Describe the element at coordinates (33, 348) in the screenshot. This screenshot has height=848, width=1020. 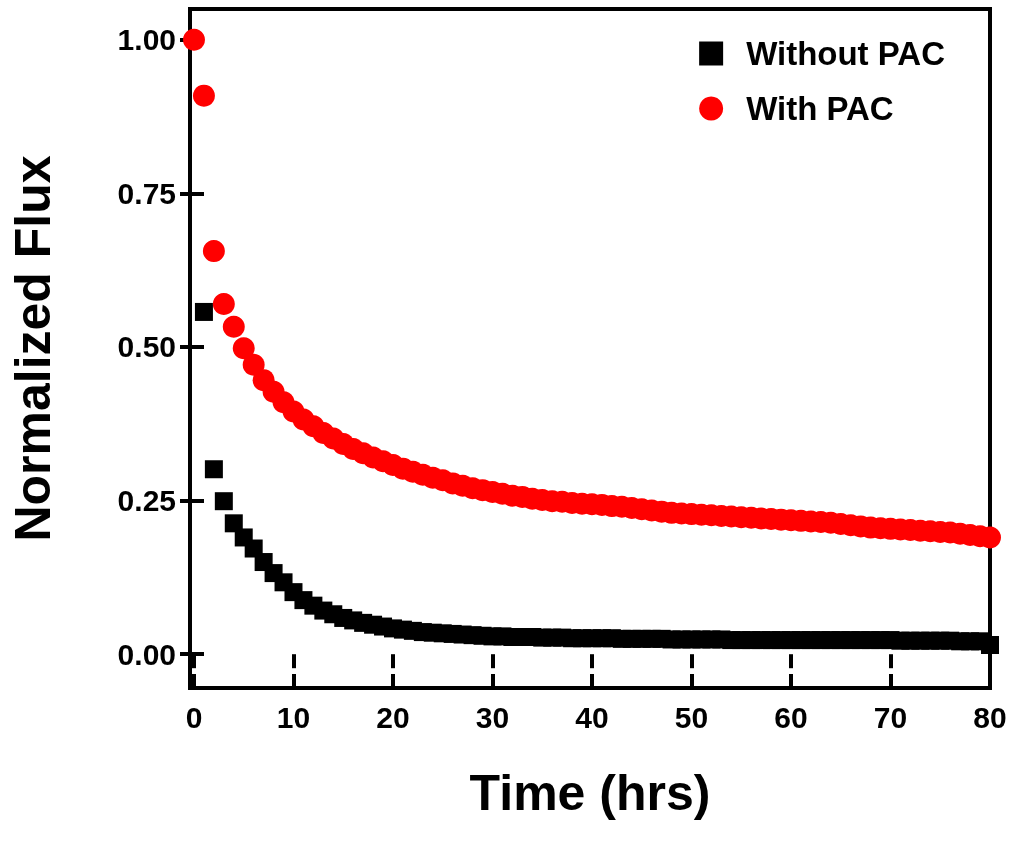
I see `y-axis-title: Normalized Flux` at that location.